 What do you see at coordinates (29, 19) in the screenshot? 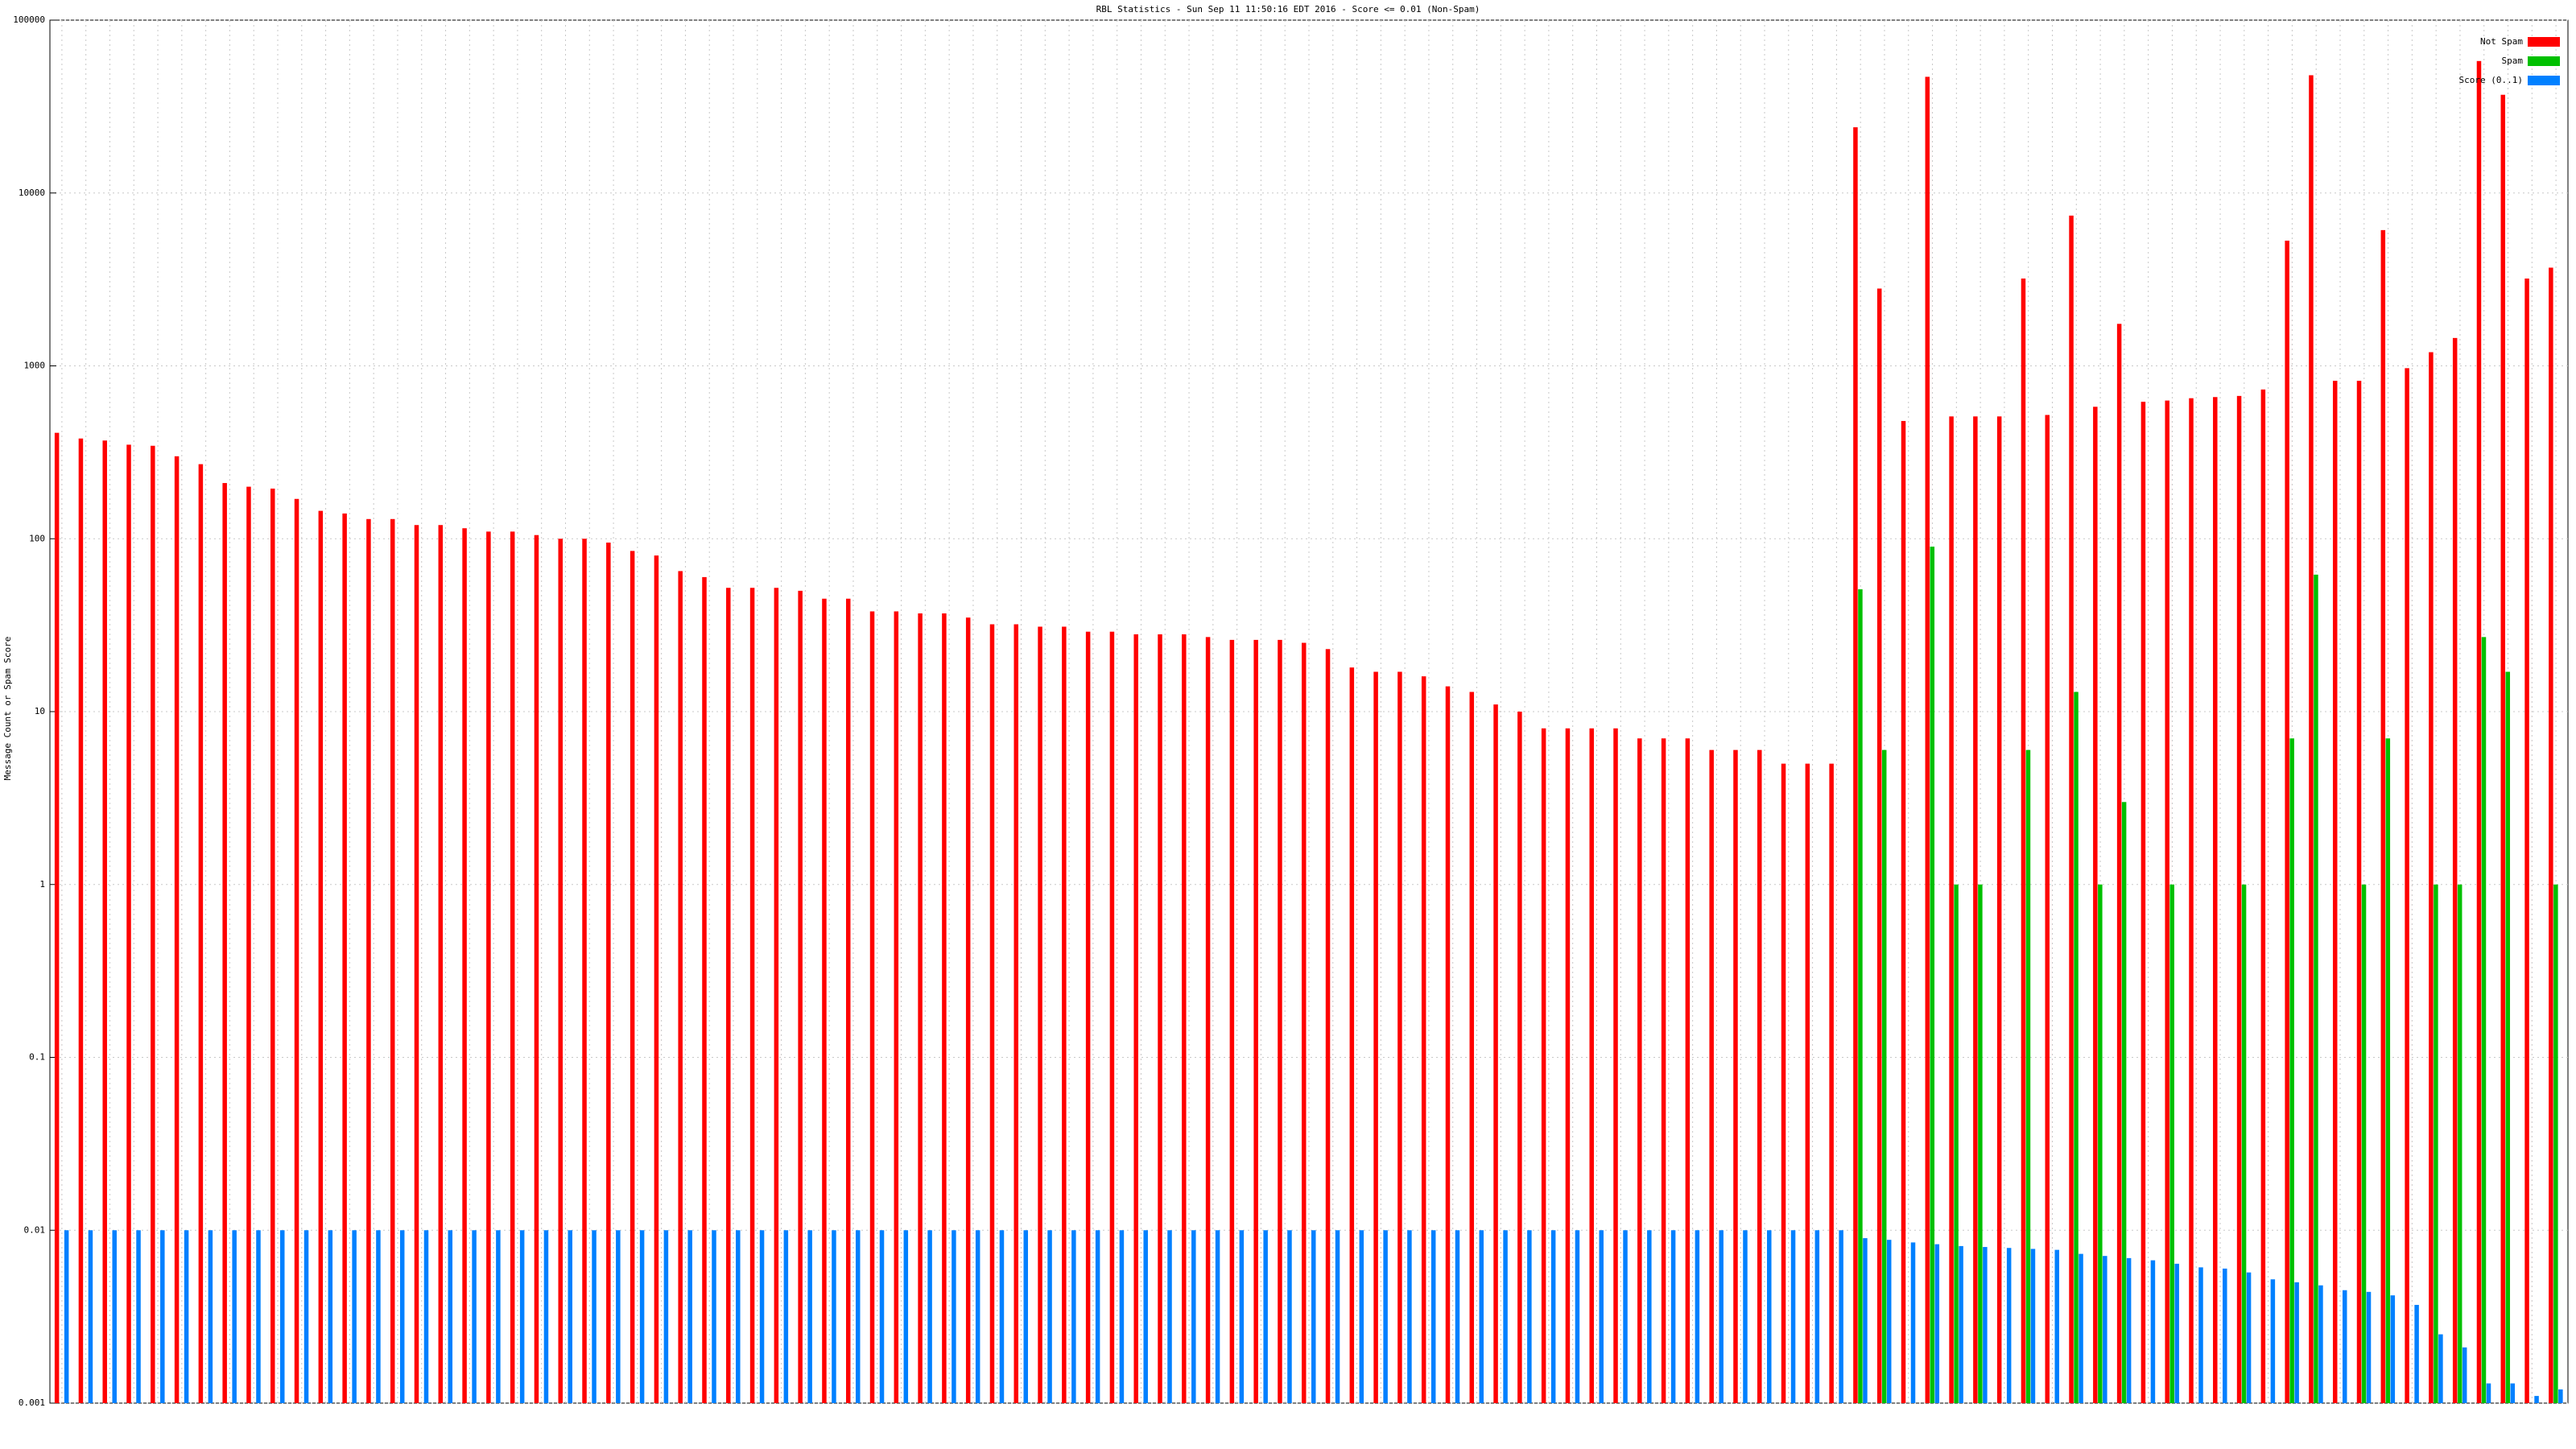
I see `y-tick-label: 100000` at bounding box center [29, 19].